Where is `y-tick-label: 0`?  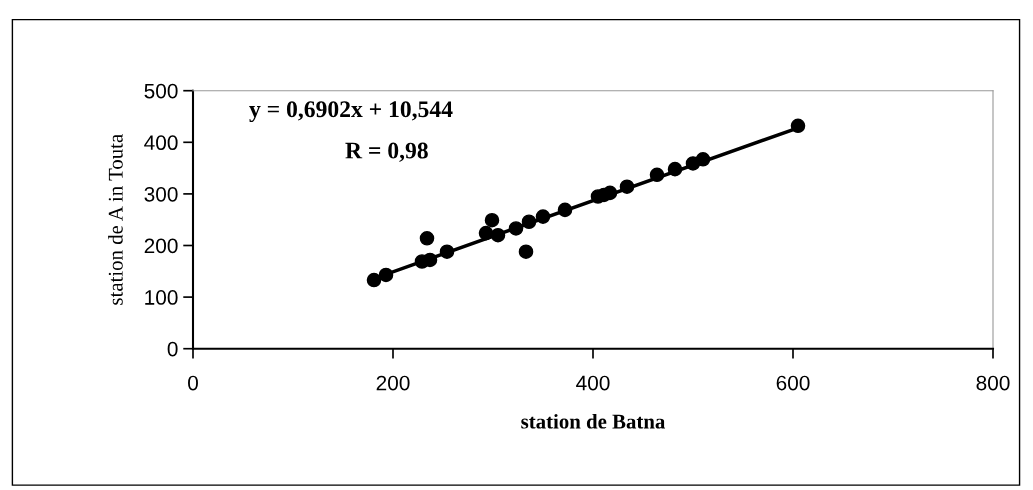
y-tick-label: 0 is located at coordinates (172, 349).